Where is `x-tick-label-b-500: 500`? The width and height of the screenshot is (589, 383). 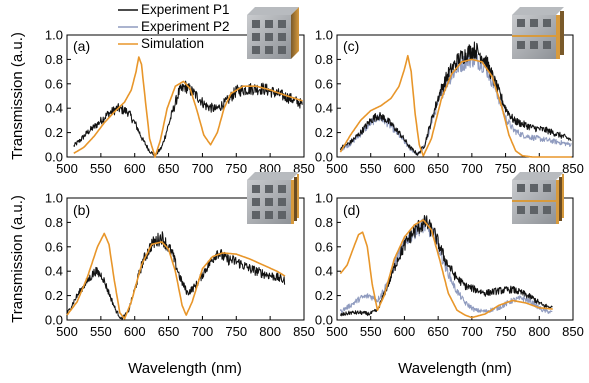 x-tick-label-b-500: 500 is located at coordinates (67, 331).